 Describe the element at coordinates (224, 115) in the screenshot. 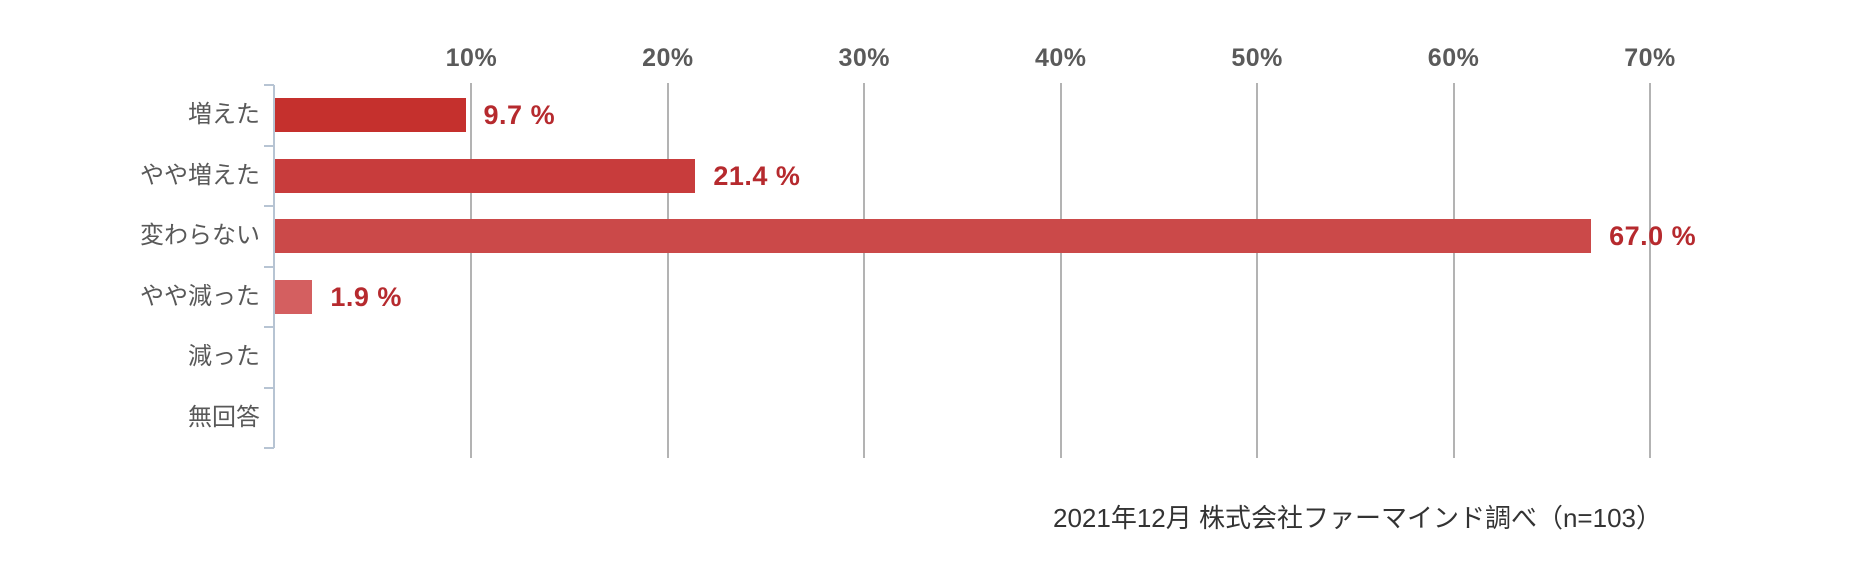

I see `category-label: 増えた` at that location.